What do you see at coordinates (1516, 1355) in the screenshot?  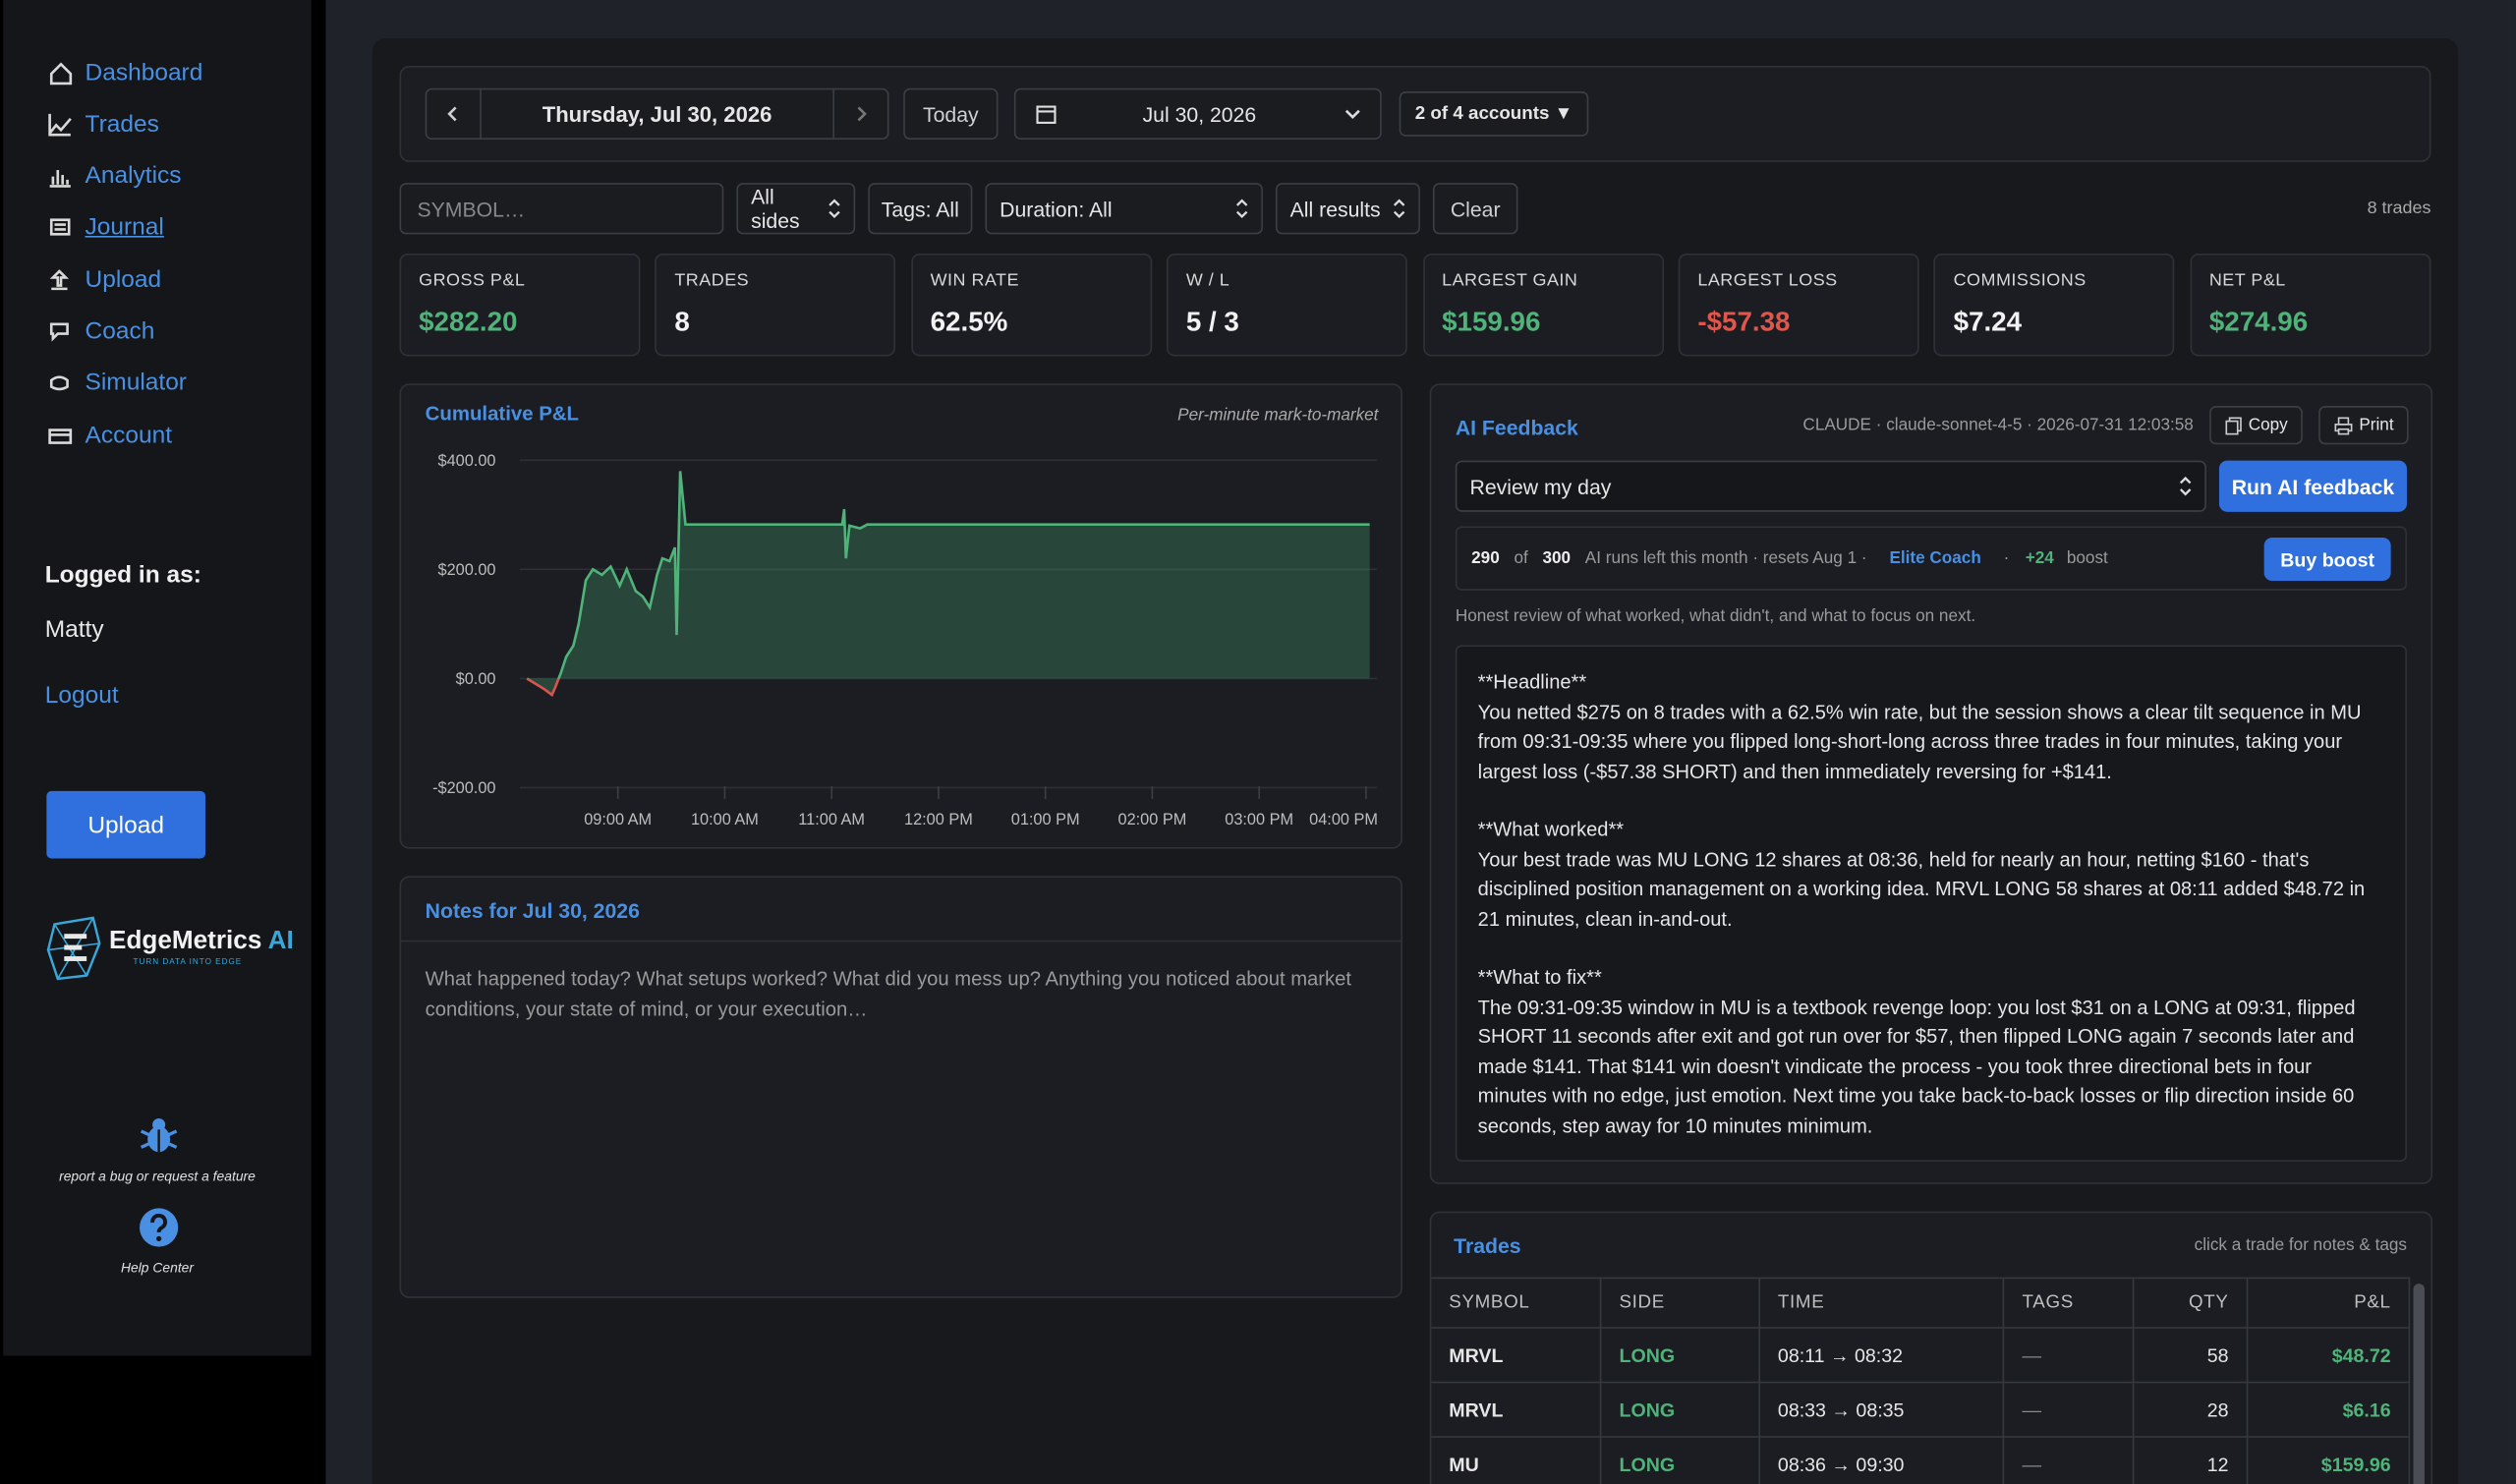 I see `symbol-cell: MRVL` at bounding box center [1516, 1355].